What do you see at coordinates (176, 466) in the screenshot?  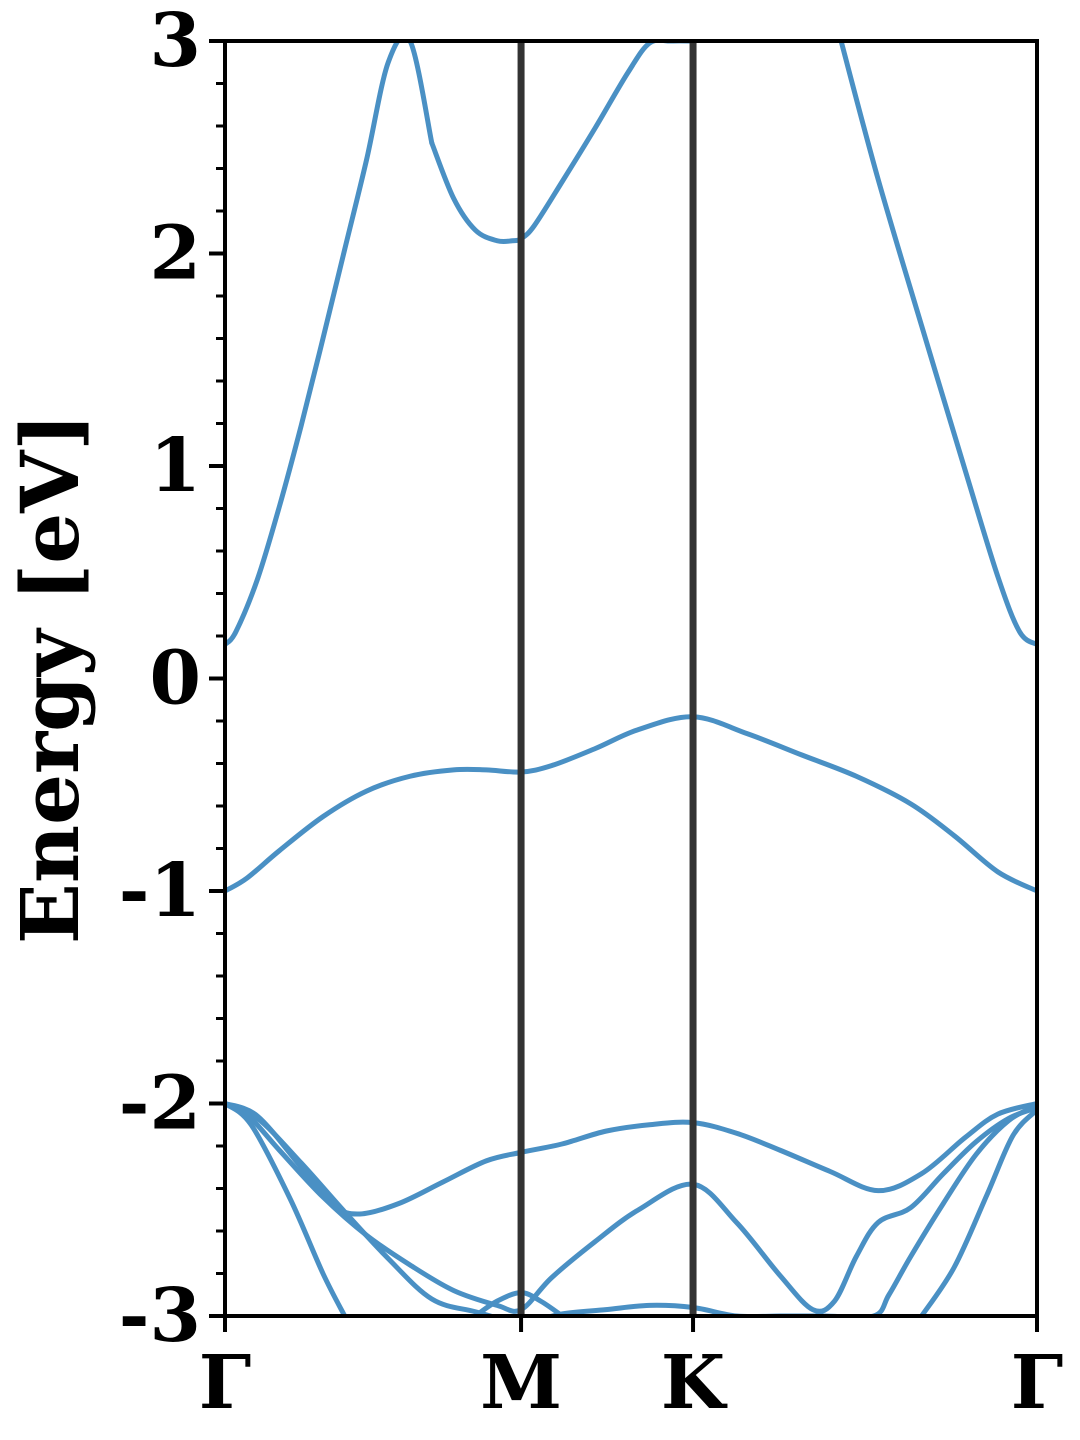 I see `y-tick-label: 1` at bounding box center [176, 466].